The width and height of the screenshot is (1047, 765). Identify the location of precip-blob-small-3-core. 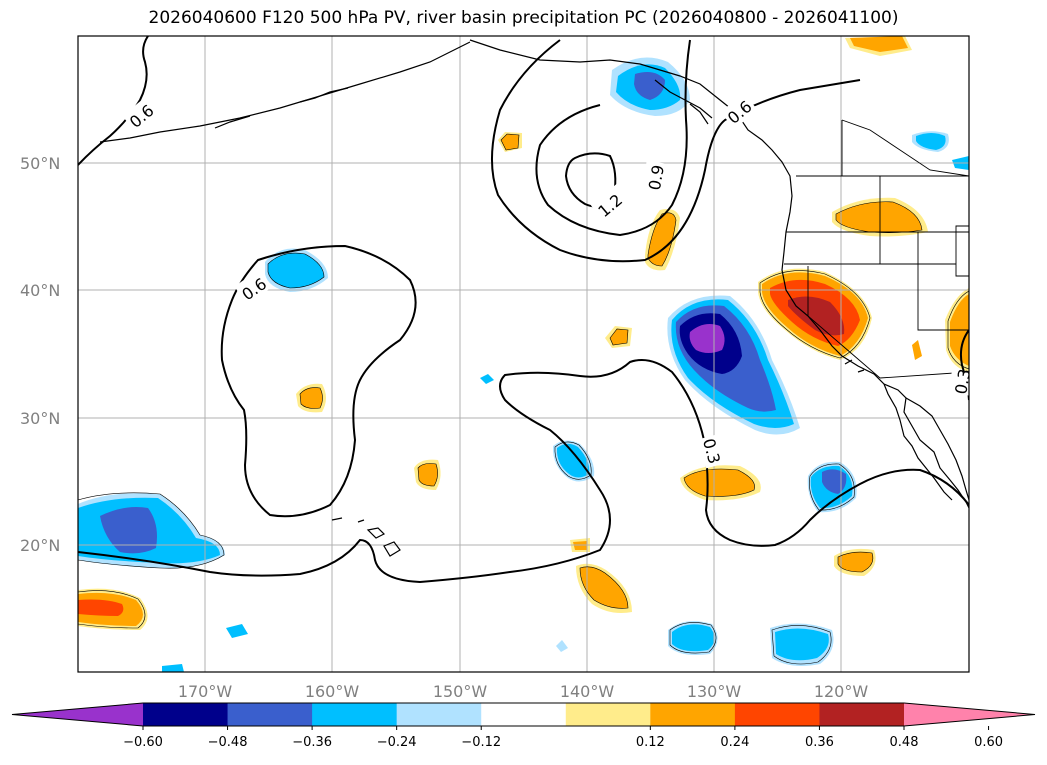
(311, 398).